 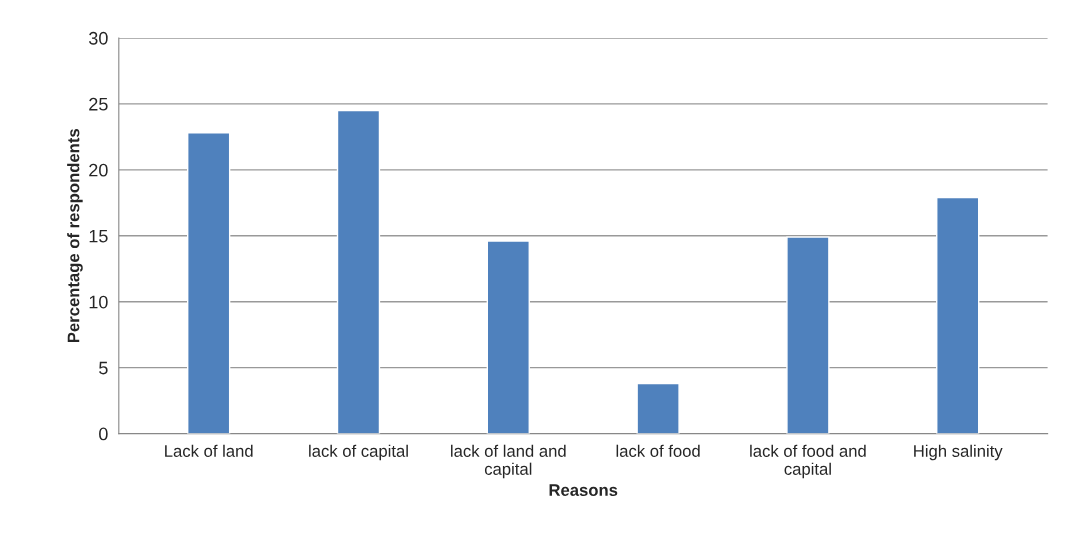 What do you see at coordinates (98, 236) in the screenshot?
I see `y-tick-label: 15` at bounding box center [98, 236].